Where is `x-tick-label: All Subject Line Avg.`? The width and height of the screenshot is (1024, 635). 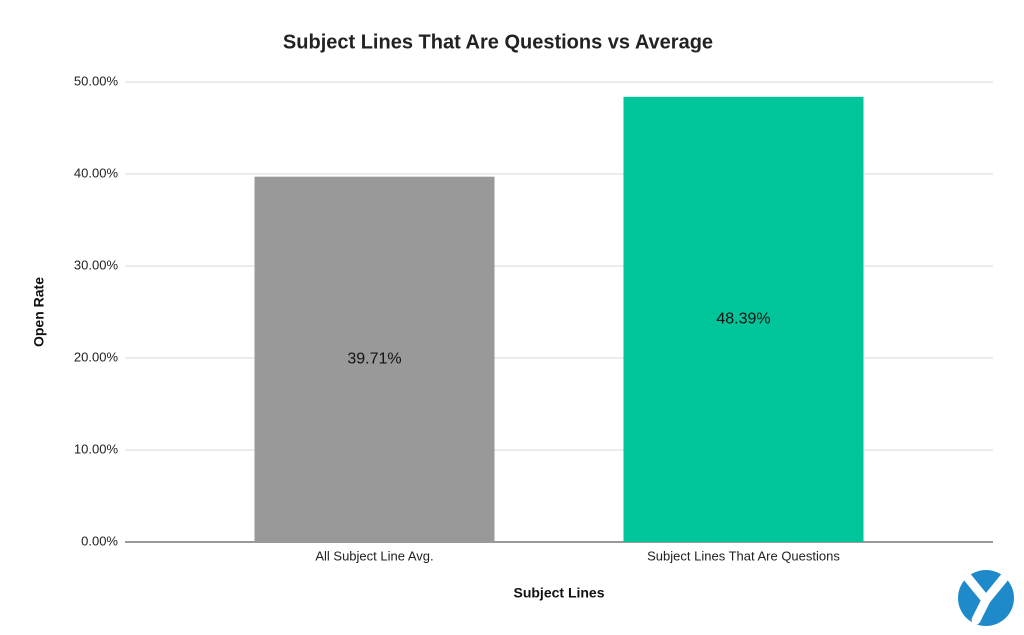
x-tick-label: All Subject Line Avg. is located at coordinates (374, 555).